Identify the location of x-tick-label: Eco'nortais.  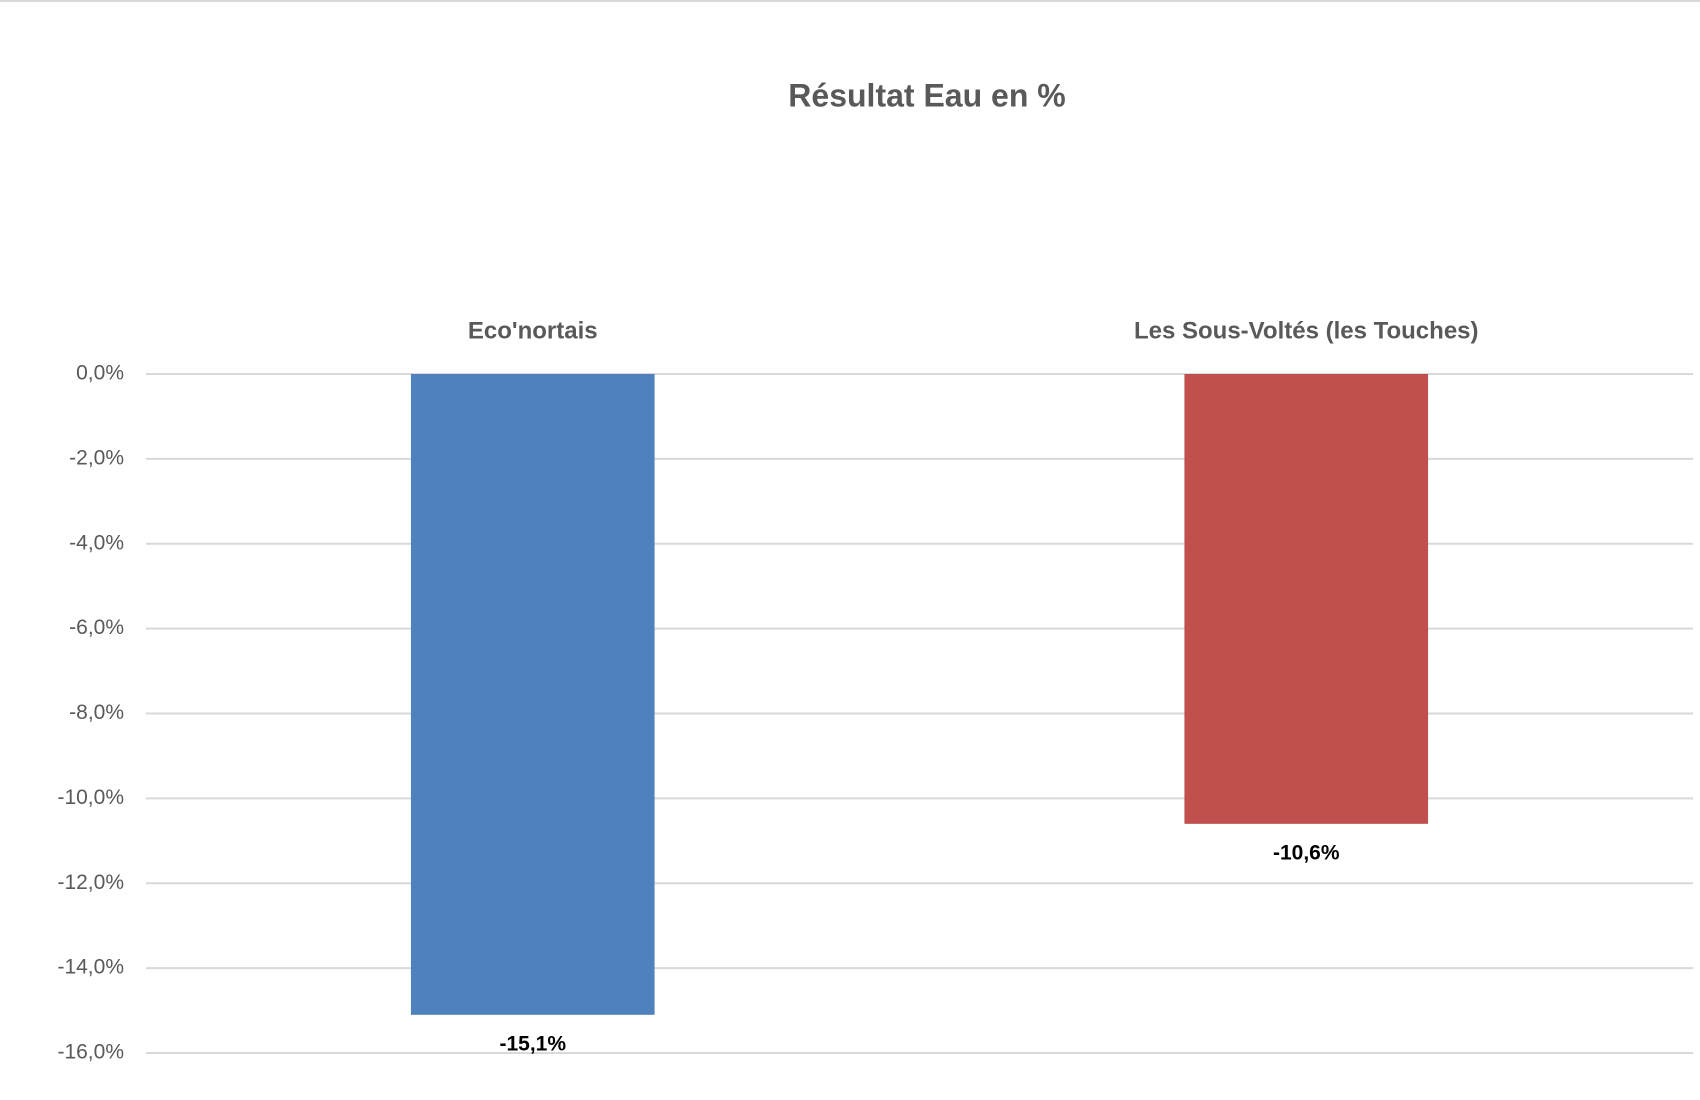
(533, 330).